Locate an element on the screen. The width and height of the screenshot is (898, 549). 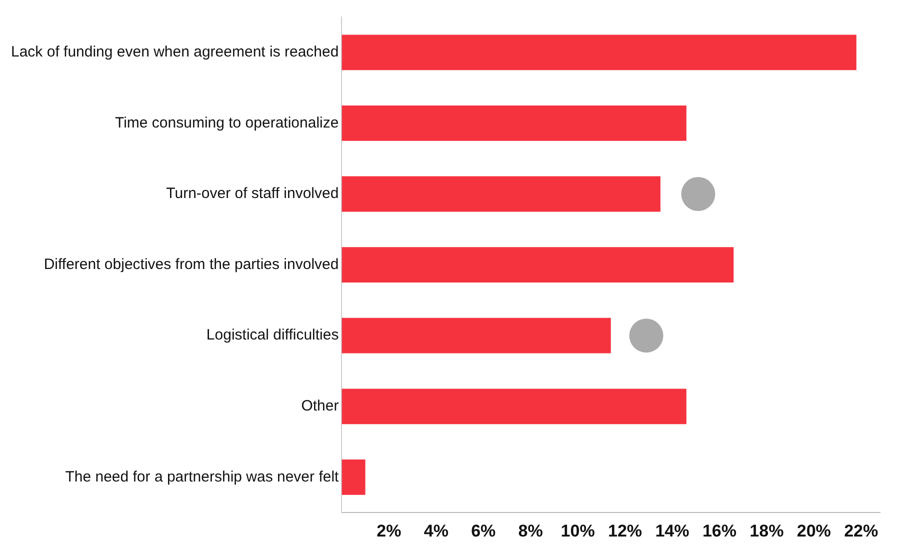
x-tick-label: 14% is located at coordinates (672, 530).